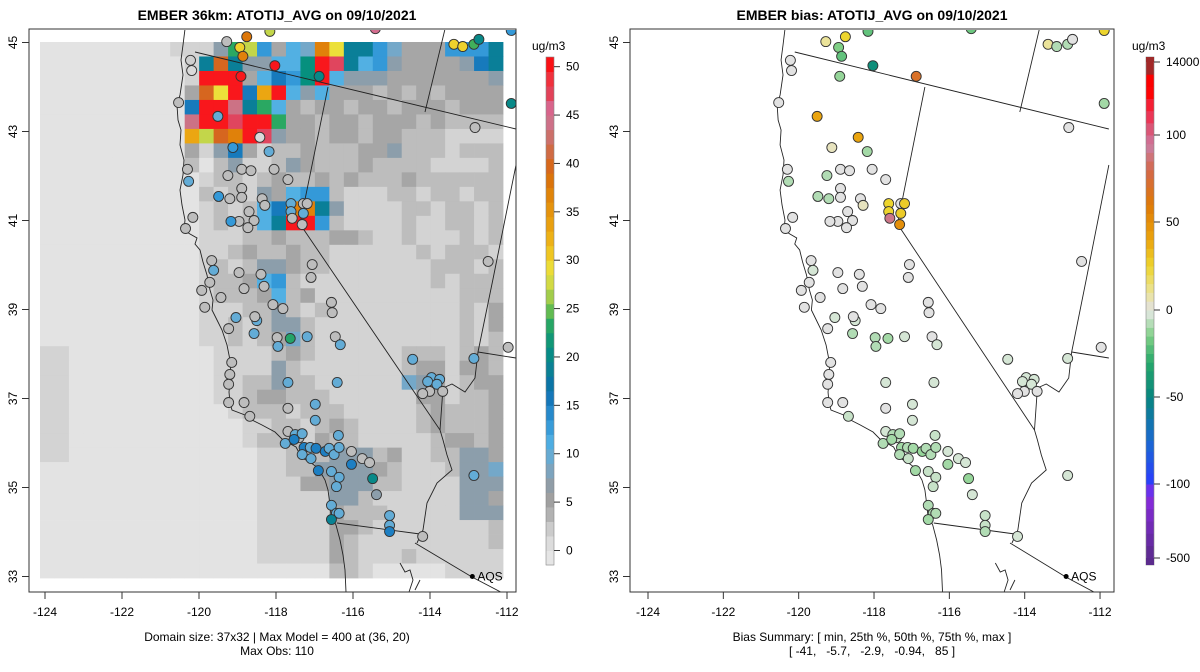 Image resolution: width=1200 pixels, height=672 pixels. I want to click on colorbar-tick-label: 0, so click(569, 550).